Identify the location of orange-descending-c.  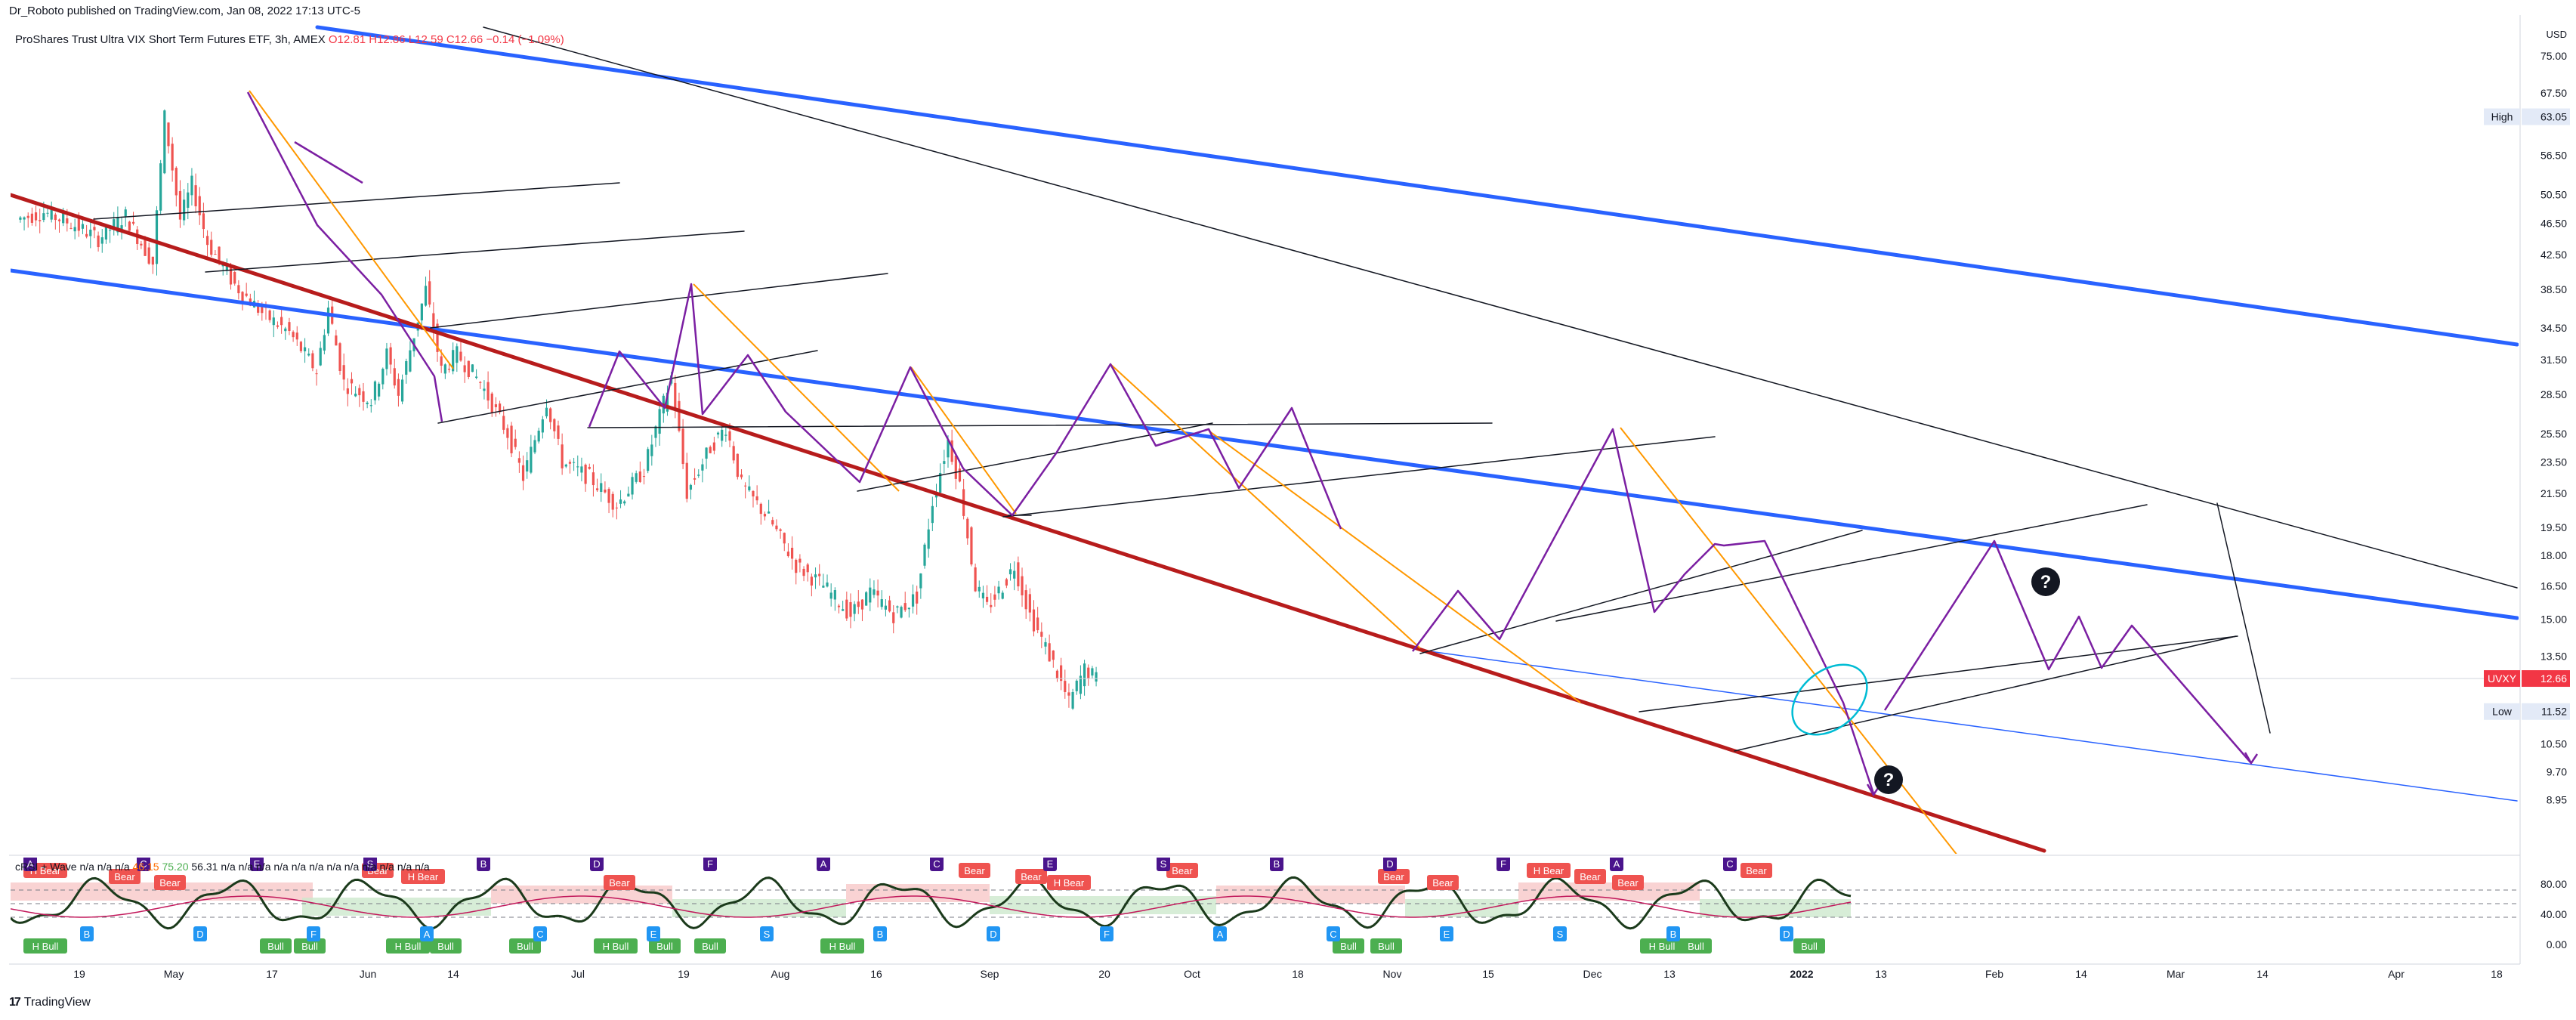
(963, 440).